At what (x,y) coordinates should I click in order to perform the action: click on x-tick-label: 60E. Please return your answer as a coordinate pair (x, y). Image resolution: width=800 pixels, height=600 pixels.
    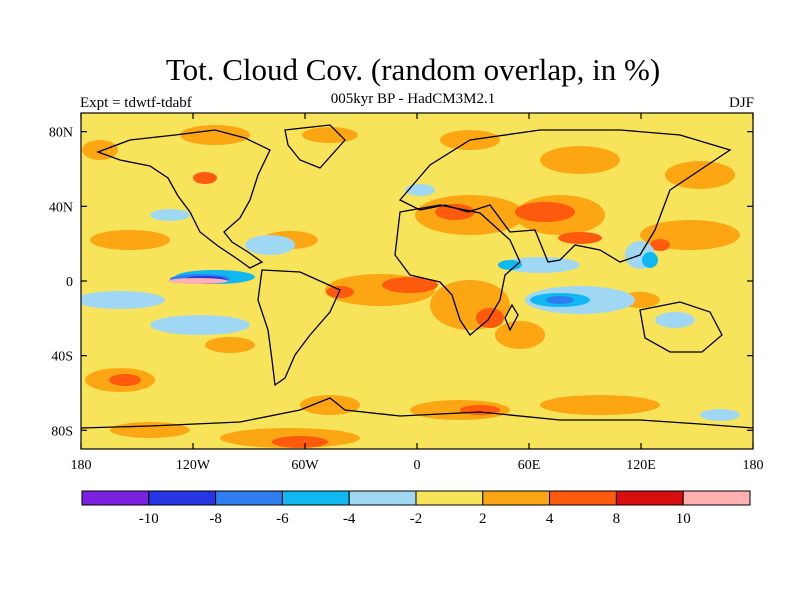
    Looking at the image, I should click on (529, 465).